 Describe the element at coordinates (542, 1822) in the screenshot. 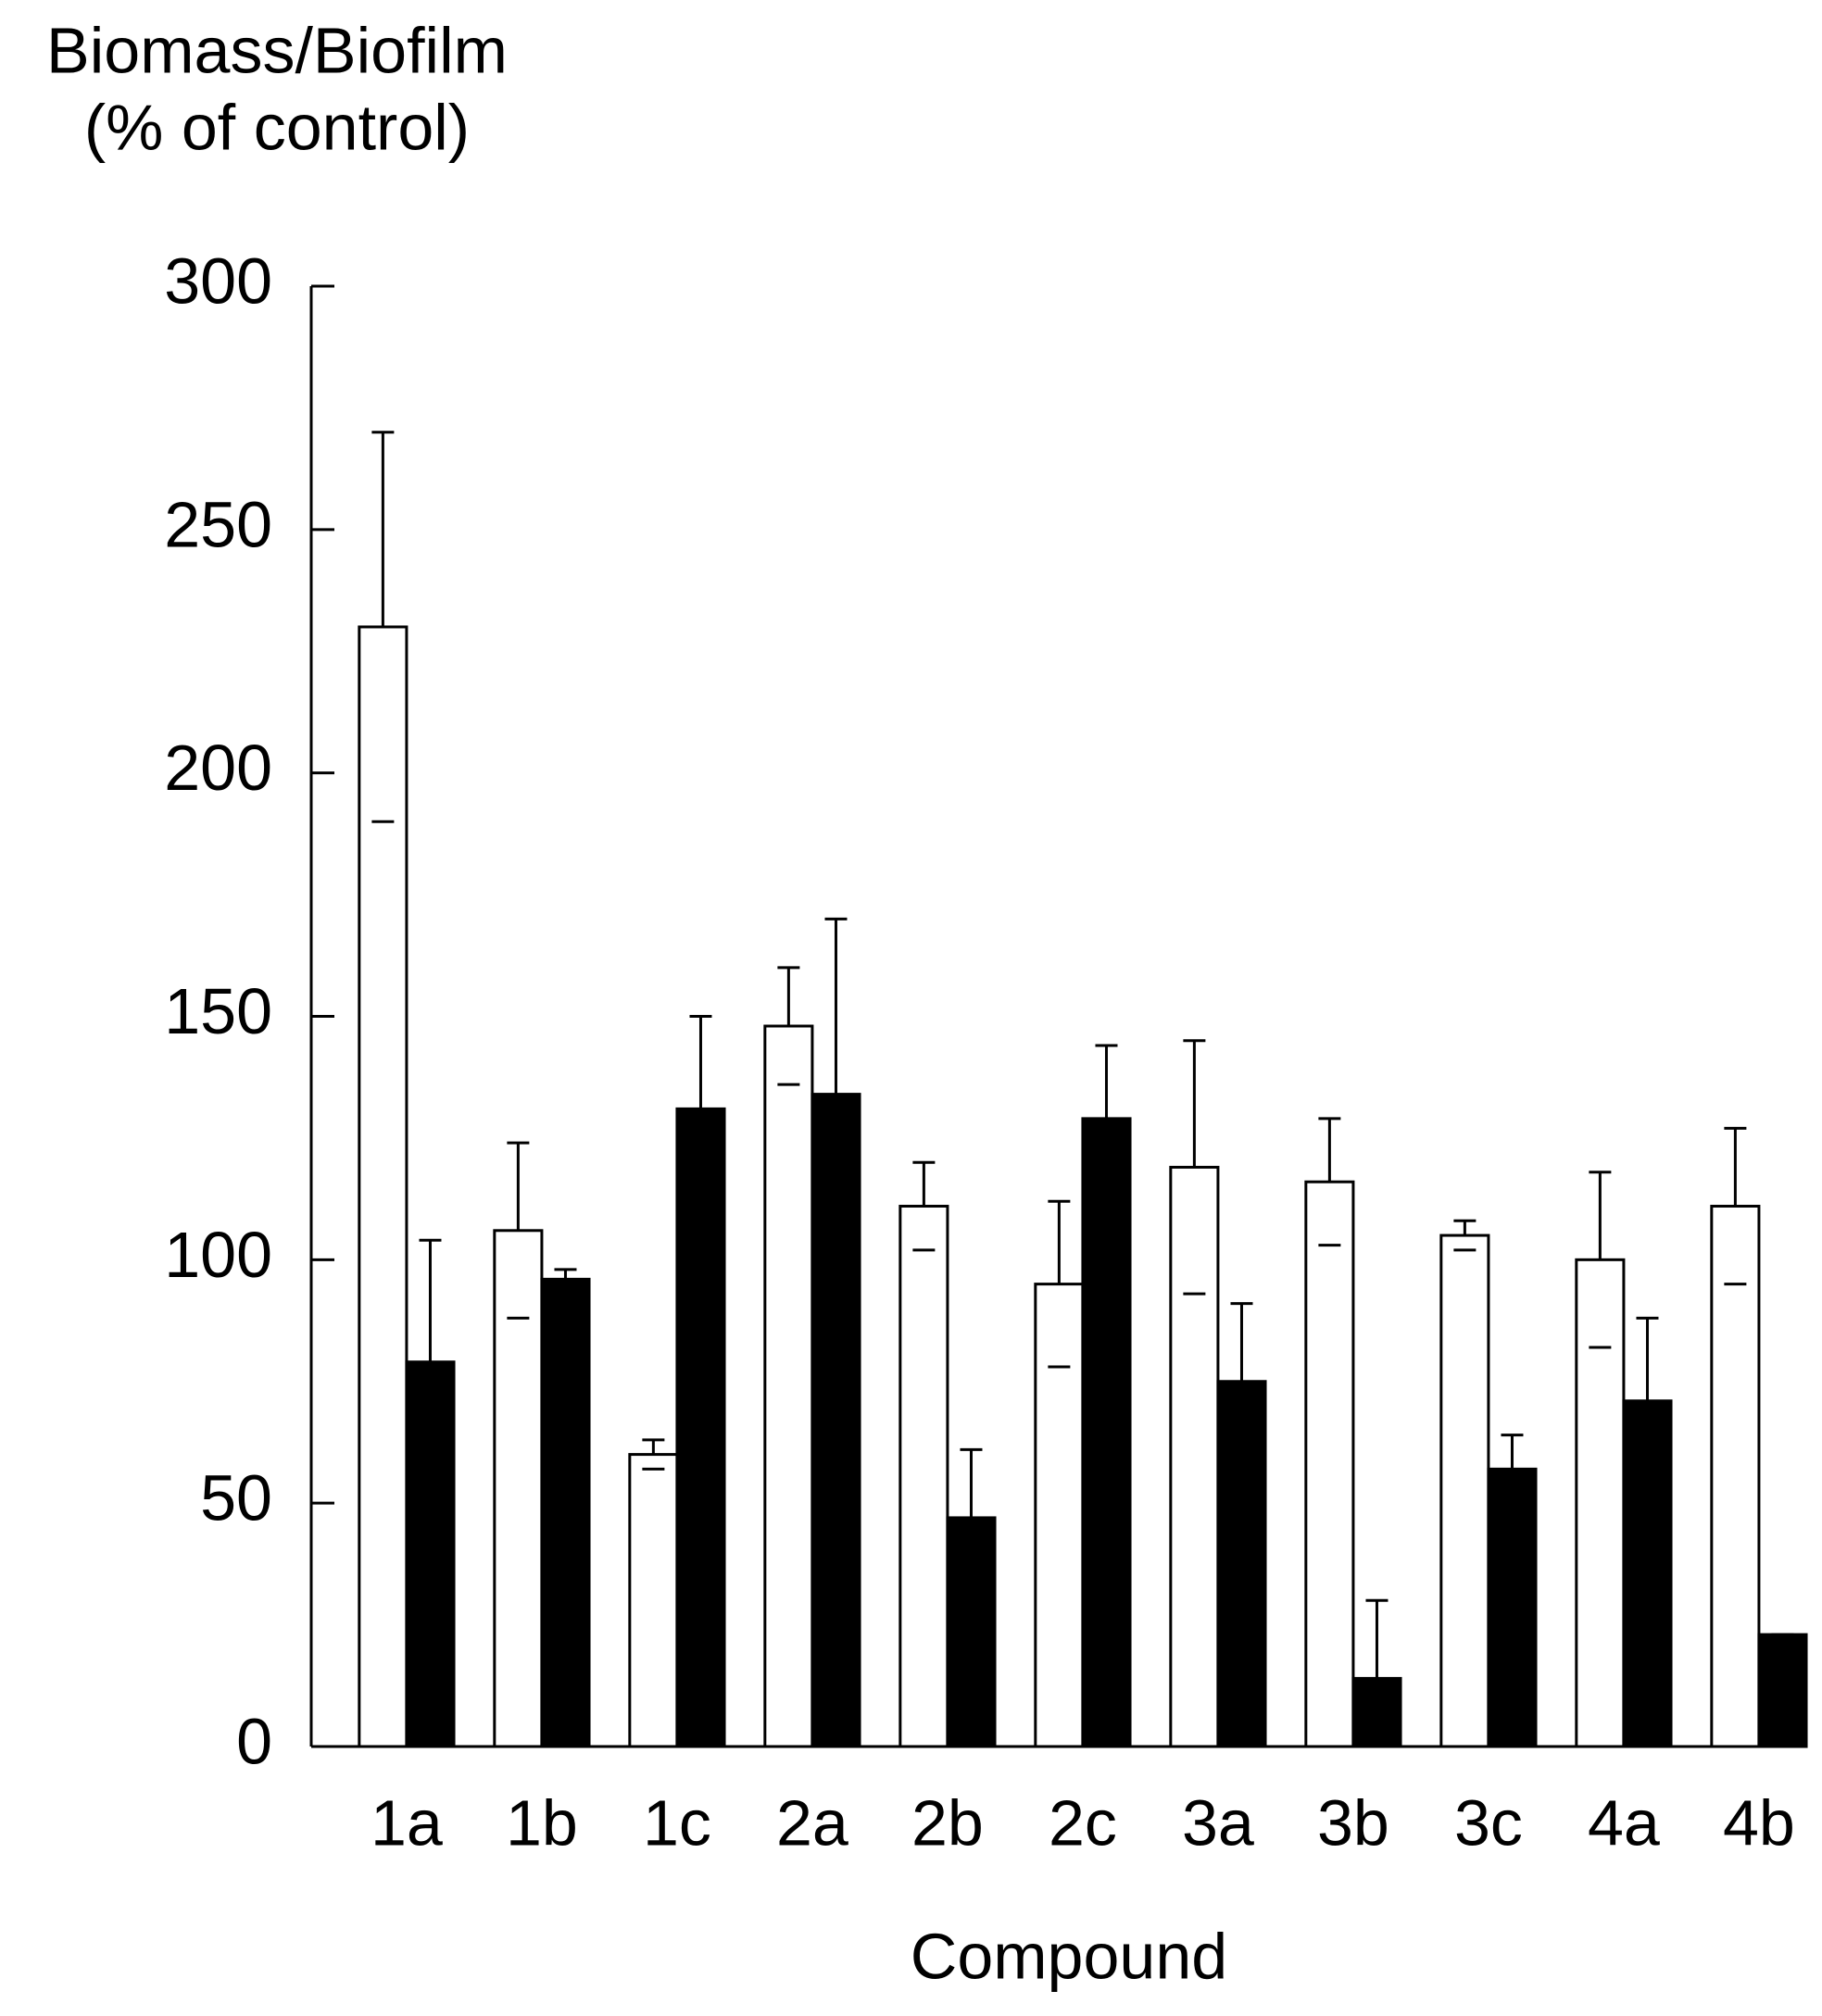

I see `x-tick-label: 1b` at that location.